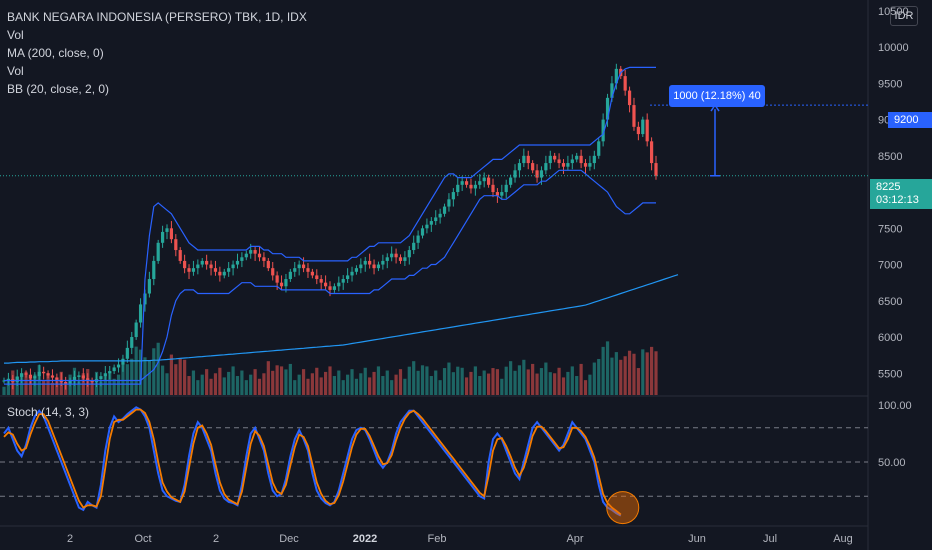 The width and height of the screenshot is (932, 550). What do you see at coordinates (890, 229) in the screenshot?
I see `price-tick-7500: 7500` at bounding box center [890, 229].